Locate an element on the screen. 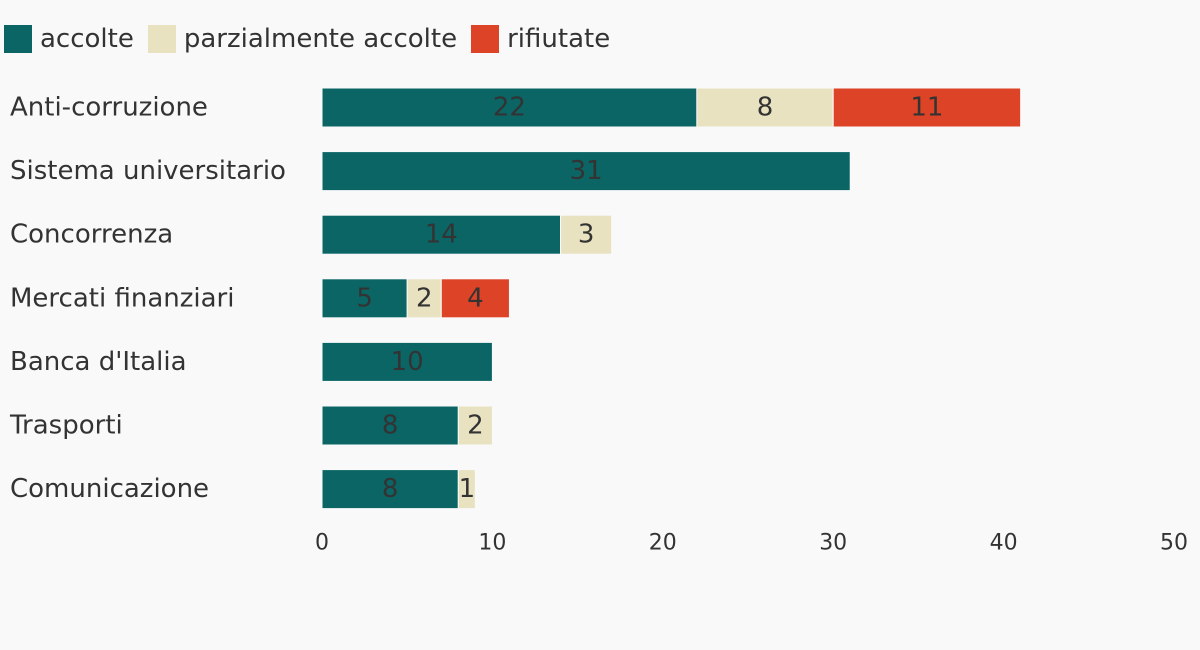 This screenshot has height=650, width=1200. bar-comunicazione-parzialmente-accolte is located at coordinates (466, 489).